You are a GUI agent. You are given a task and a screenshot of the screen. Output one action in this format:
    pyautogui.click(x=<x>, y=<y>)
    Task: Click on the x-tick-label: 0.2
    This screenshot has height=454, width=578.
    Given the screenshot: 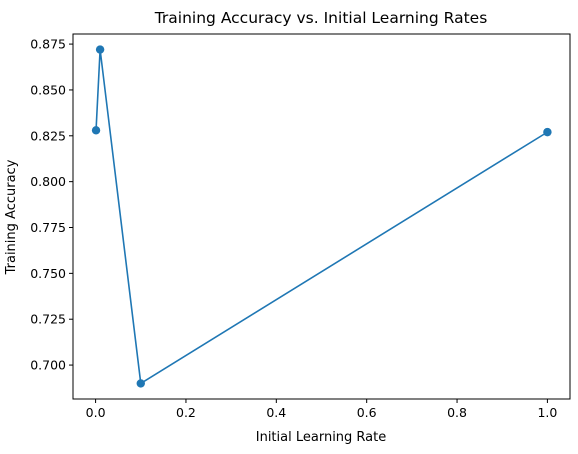 What is the action you would take?
    pyautogui.click(x=186, y=412)
    